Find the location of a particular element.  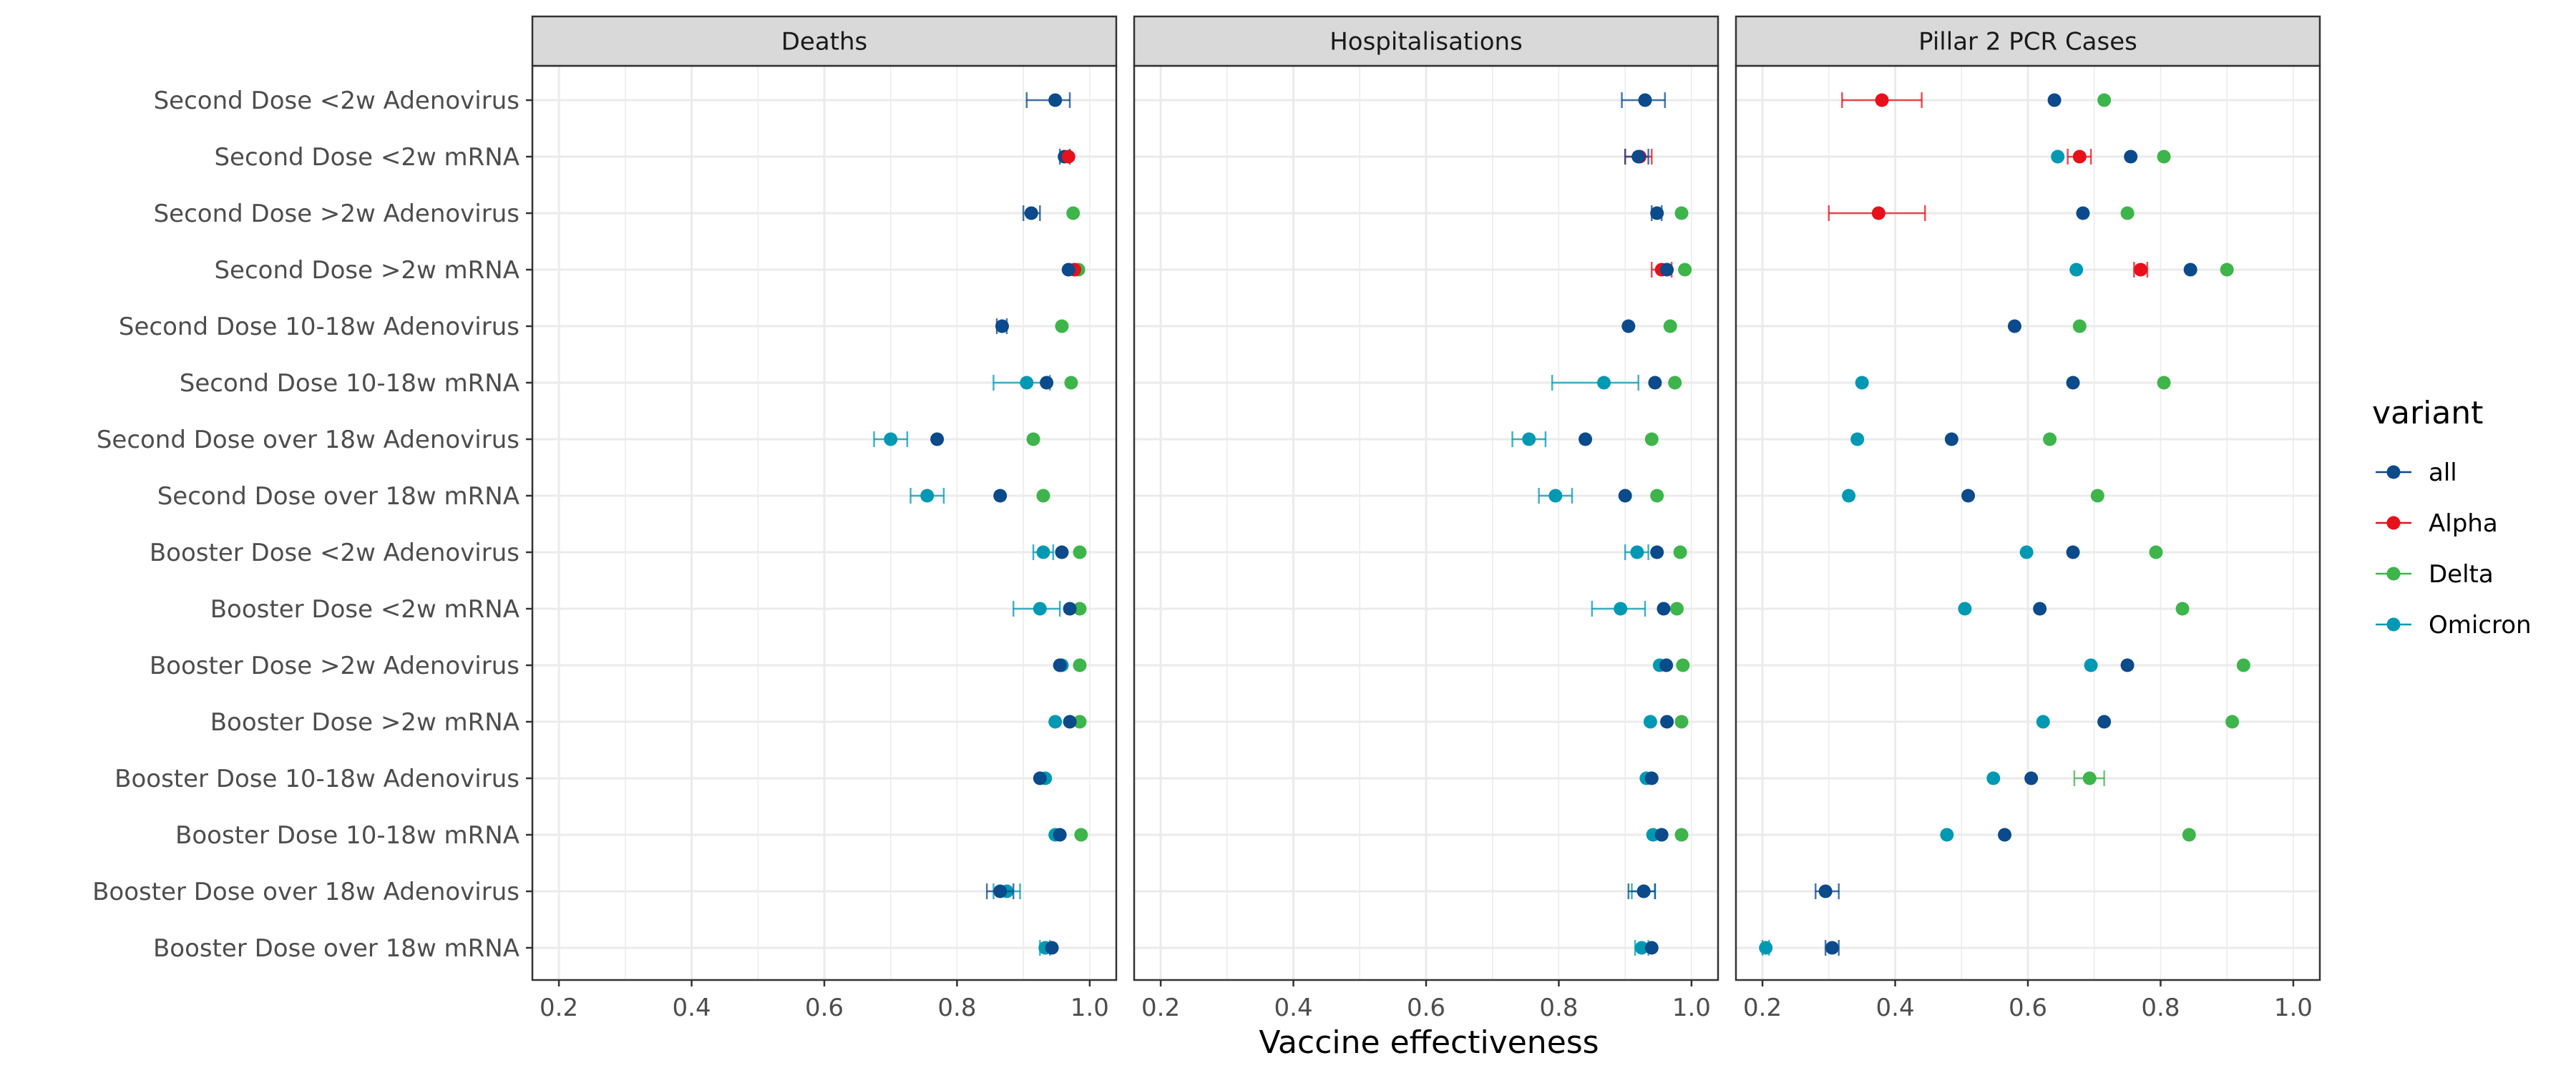

legend-label: Omicron is located at coordinates (2480, 625).